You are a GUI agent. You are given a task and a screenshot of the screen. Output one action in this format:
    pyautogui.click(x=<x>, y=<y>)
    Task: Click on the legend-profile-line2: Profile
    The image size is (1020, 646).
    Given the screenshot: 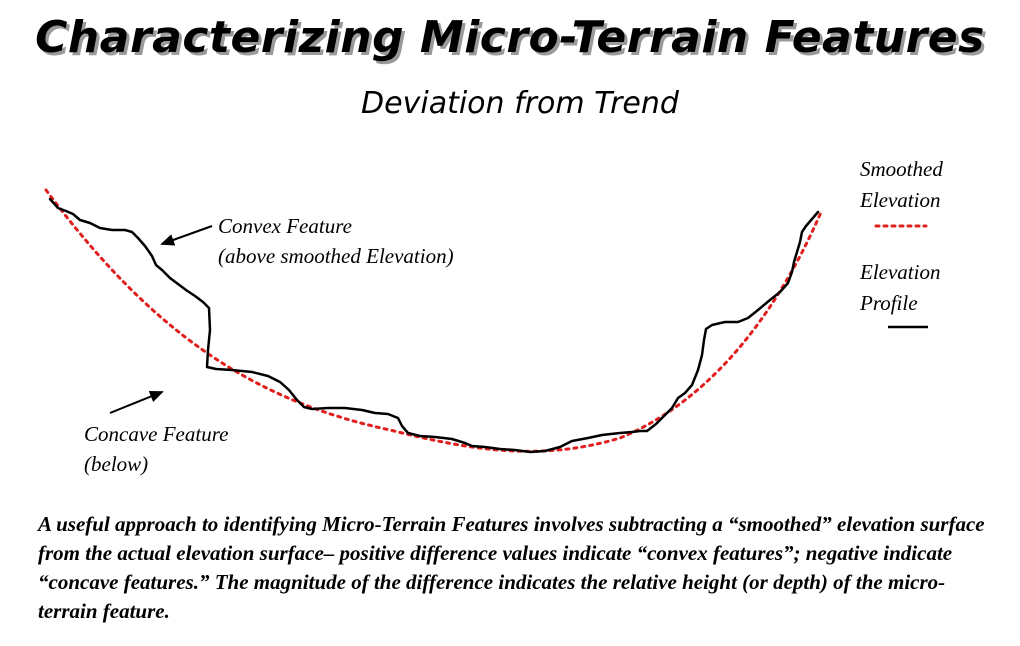 What is the action you would take?
    pyautogui.click(x=889, y=303)
    